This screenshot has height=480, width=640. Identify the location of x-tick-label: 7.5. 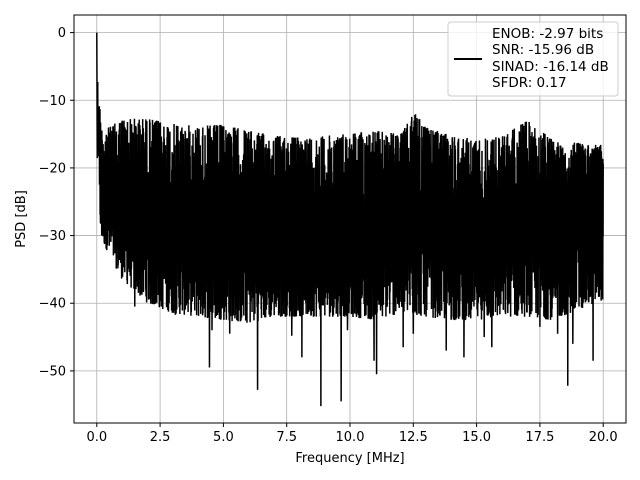
(286, 437).